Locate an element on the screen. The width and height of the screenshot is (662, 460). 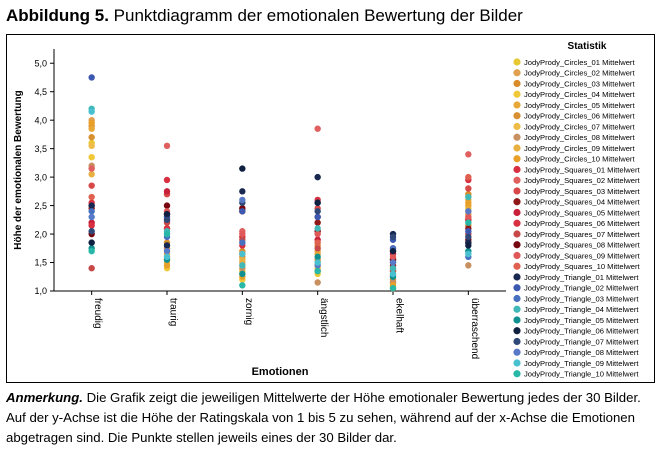
legend-label: JodyPrody_Squares_04 Mittelwert is located at coordinates (582, 202).